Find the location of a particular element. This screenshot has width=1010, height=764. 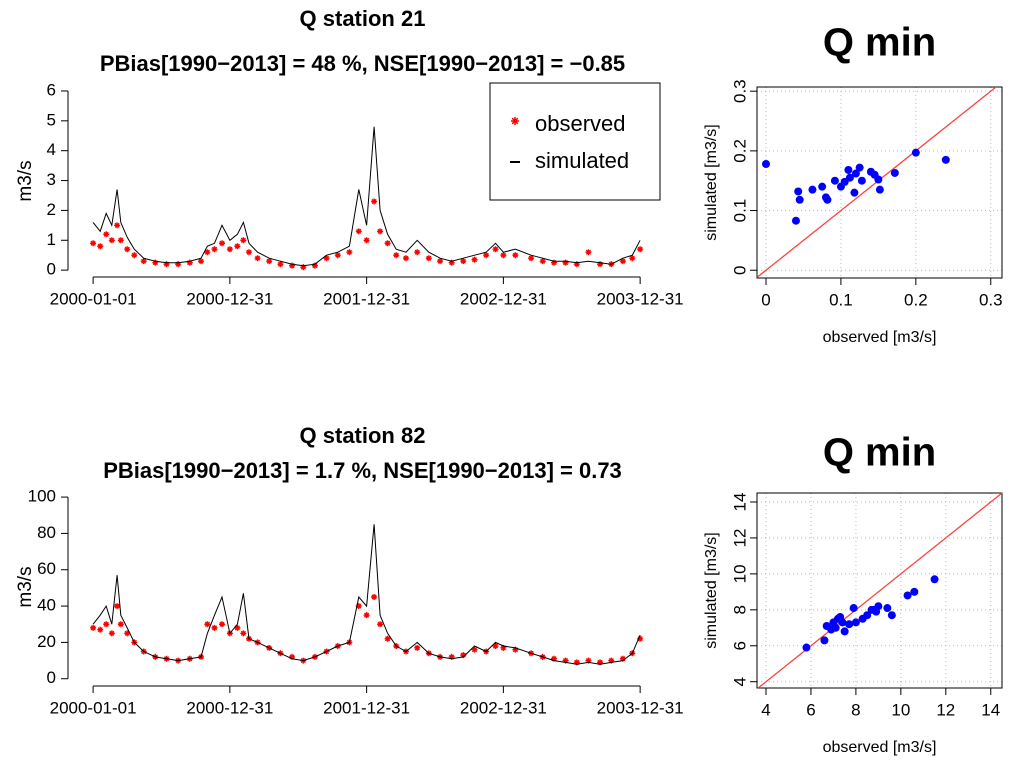

identity-line is located at coordinates (880, 590).